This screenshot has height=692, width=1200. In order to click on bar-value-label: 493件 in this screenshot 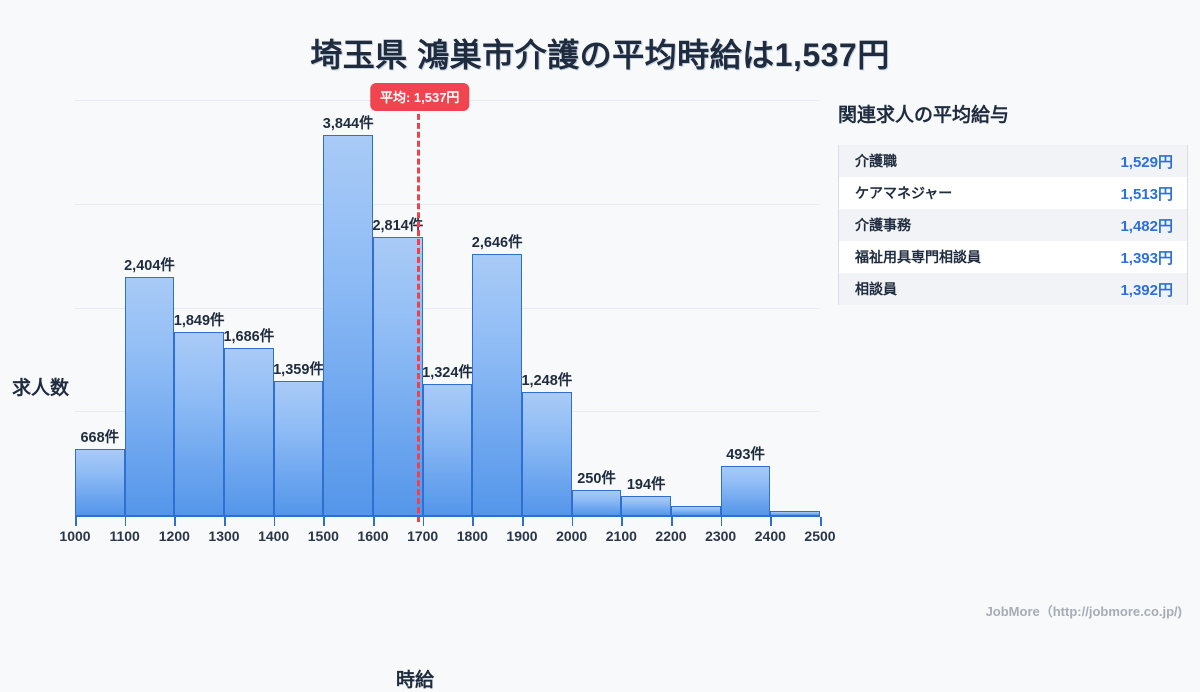, I will do `click(745, 455)`.